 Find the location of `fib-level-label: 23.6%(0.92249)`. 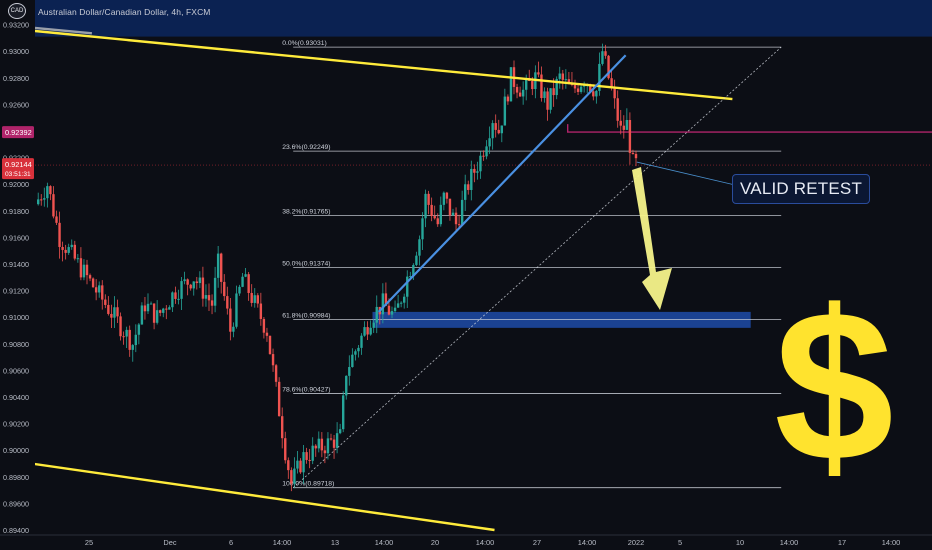

fib-level-label: 23.6%(0.92249) is located at coordinates (306, 147).